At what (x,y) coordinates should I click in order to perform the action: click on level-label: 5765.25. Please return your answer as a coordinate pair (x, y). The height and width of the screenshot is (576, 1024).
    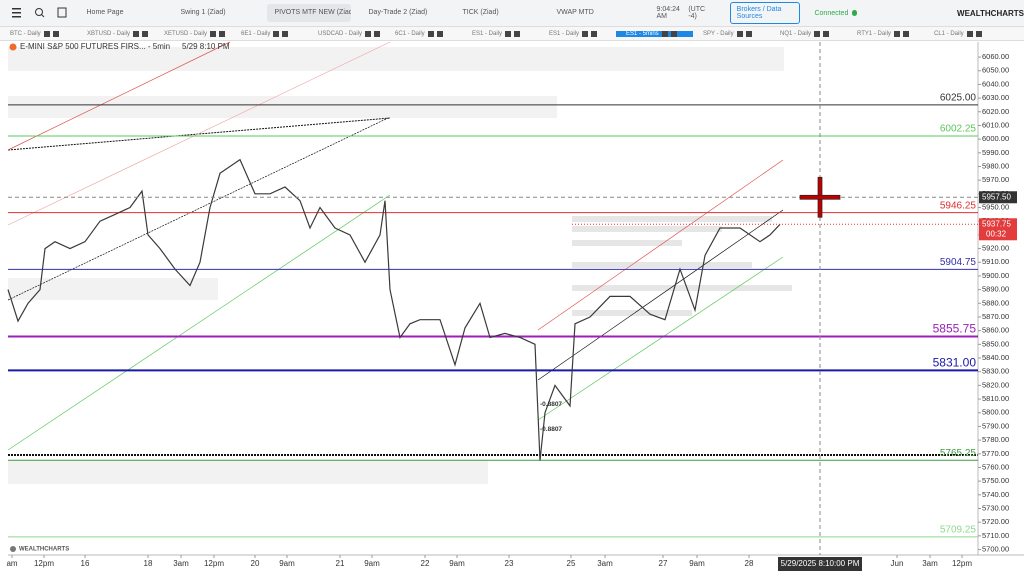
    Looking at the image, I should click on (958, 453).